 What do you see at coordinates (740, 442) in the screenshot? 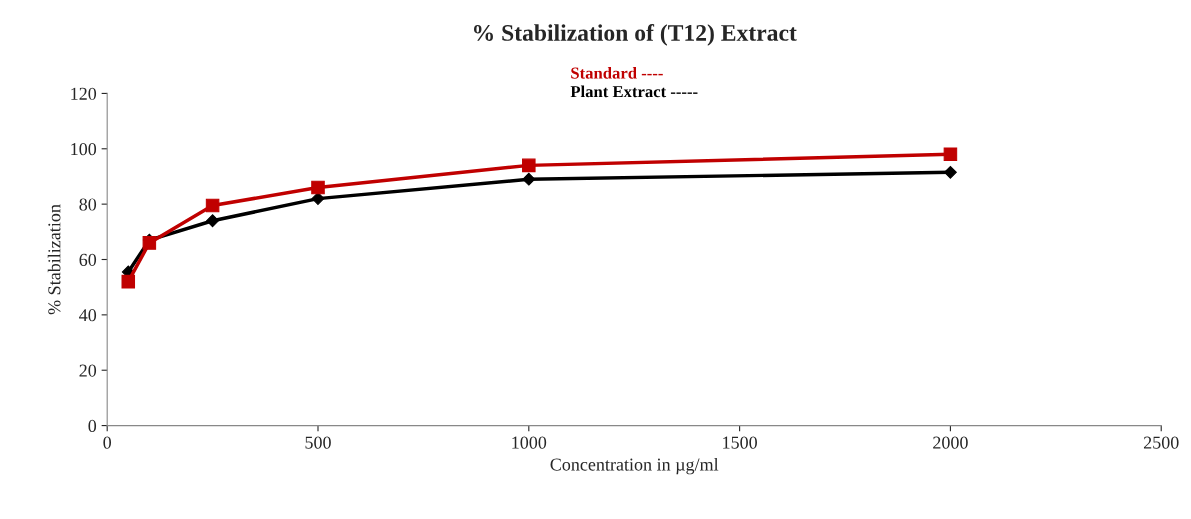
I see `x-tick-label: 1500` at bounding box center [740, 442].